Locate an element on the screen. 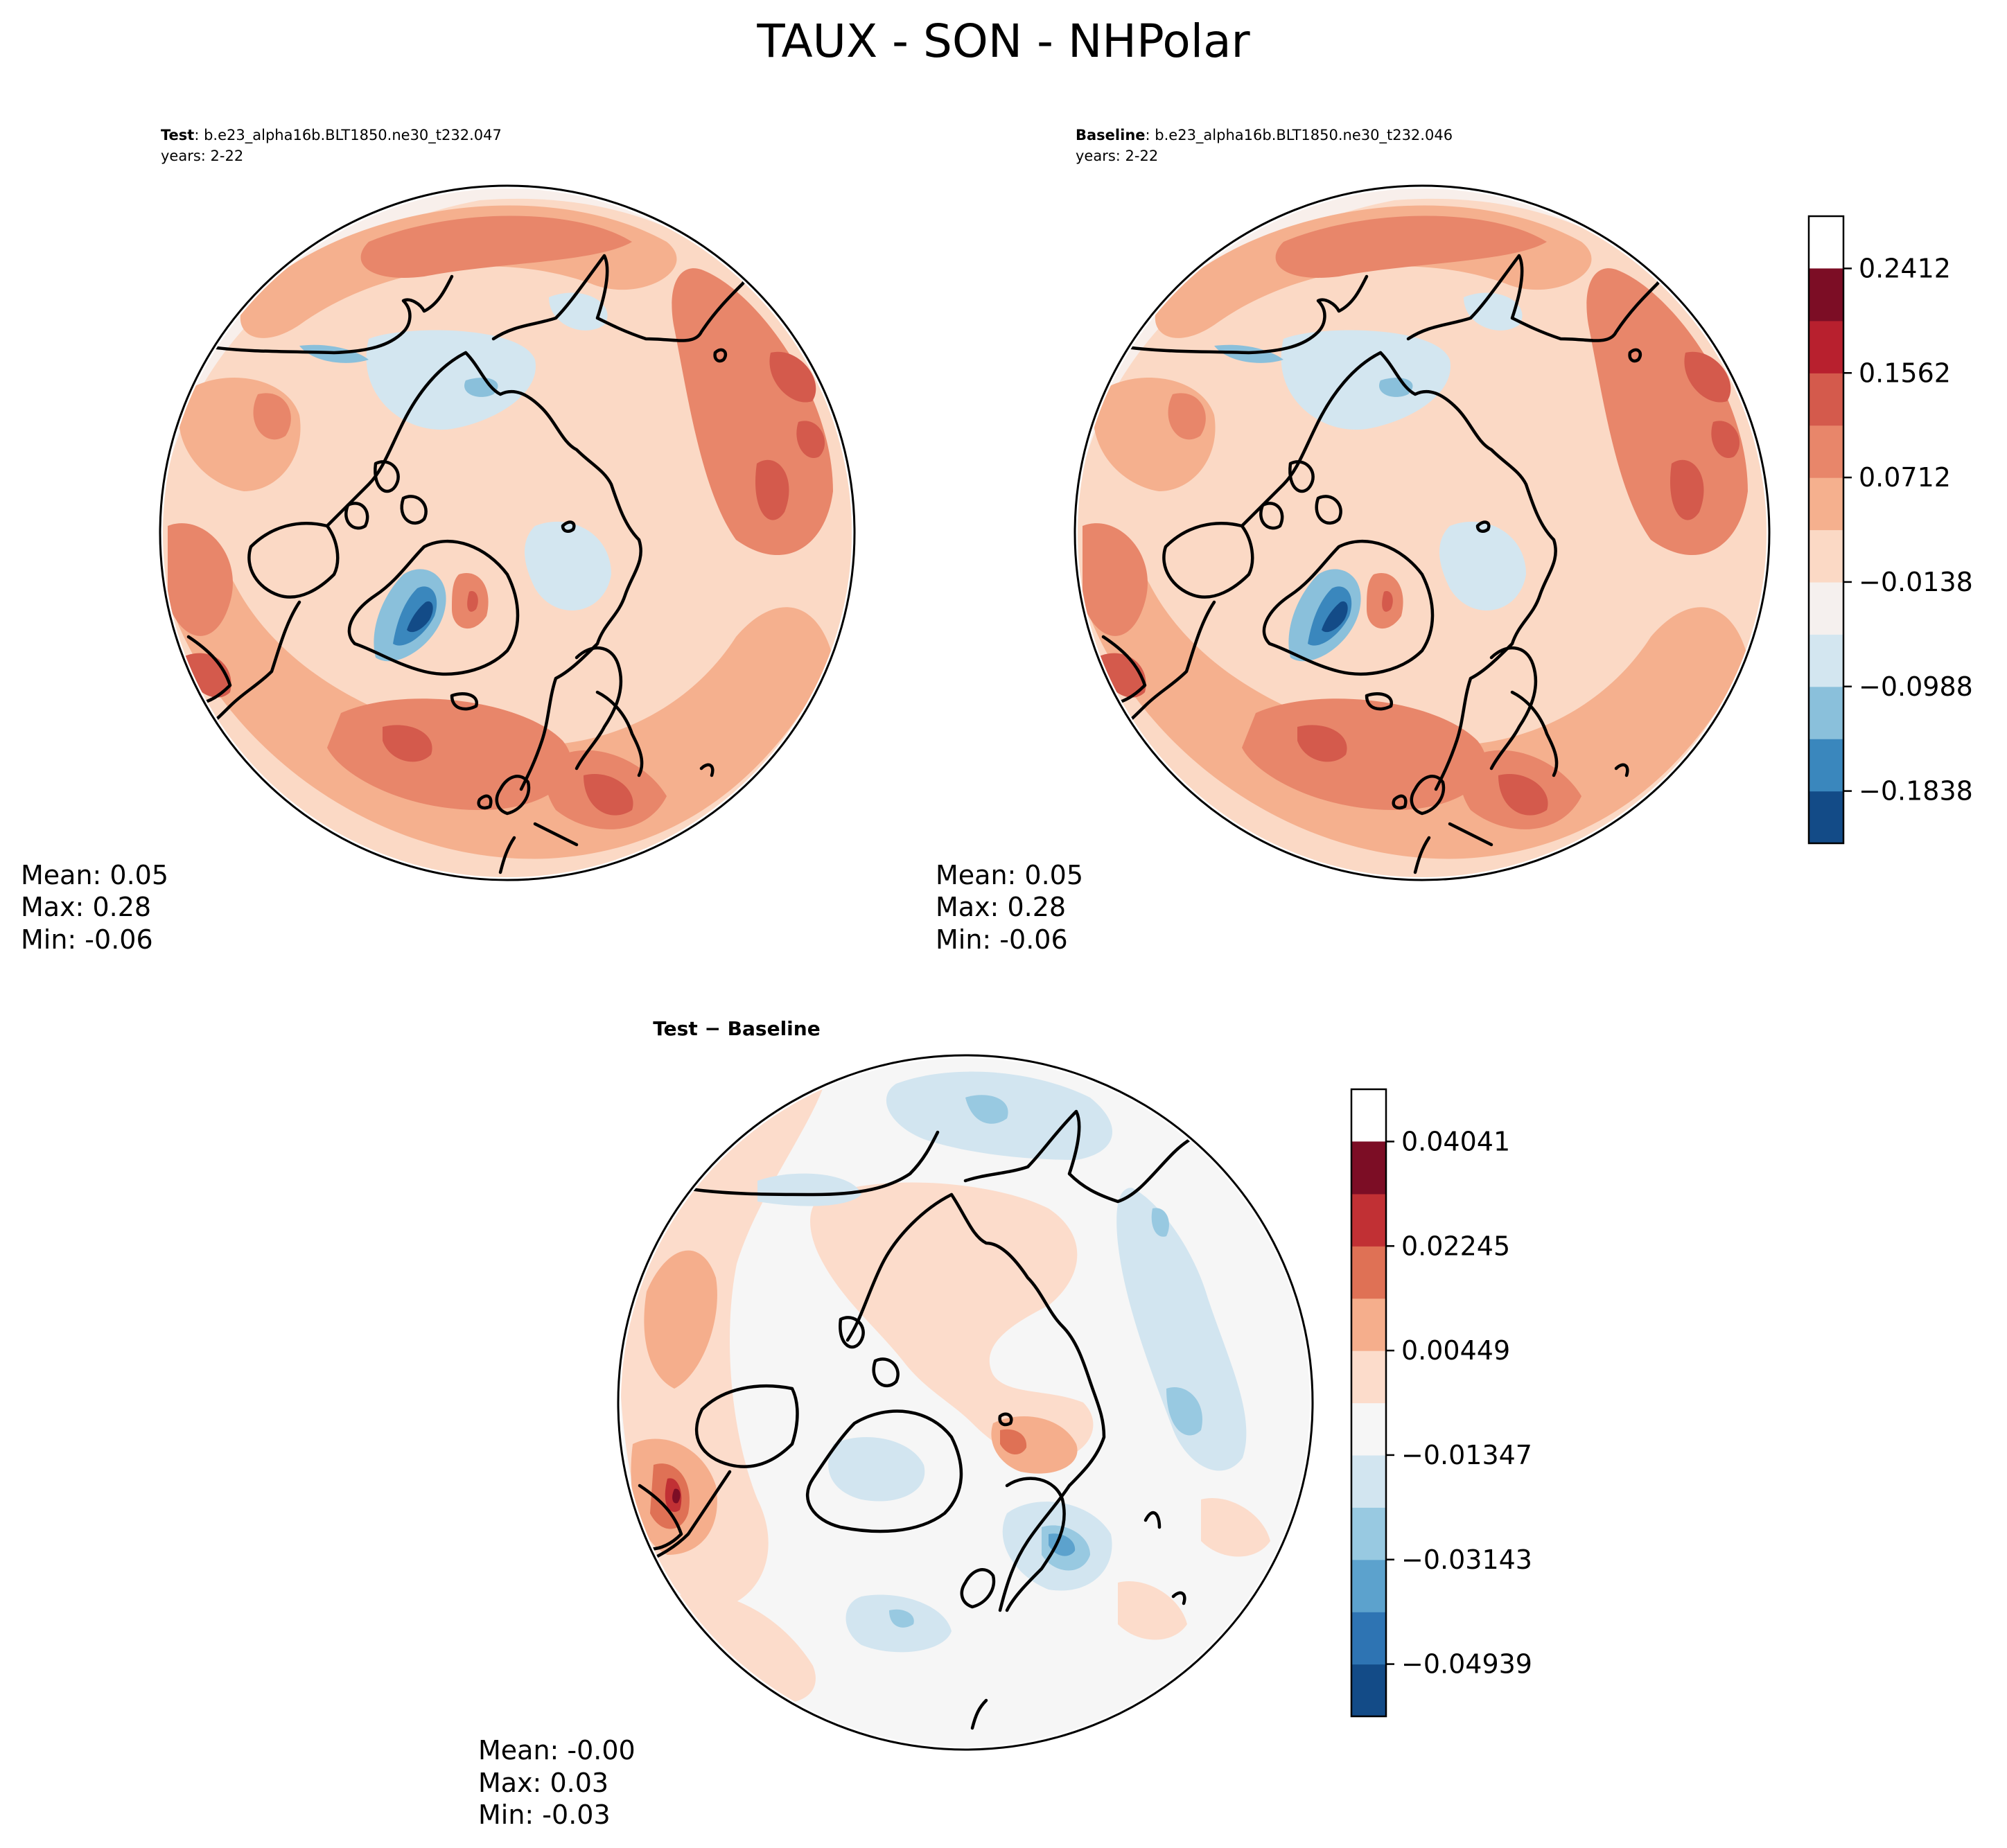  main-colorbar: 0.2412 0.1562 0.0712 −0.0138 −0.0988 −0.1838 is located at coordinates (1890, 530).